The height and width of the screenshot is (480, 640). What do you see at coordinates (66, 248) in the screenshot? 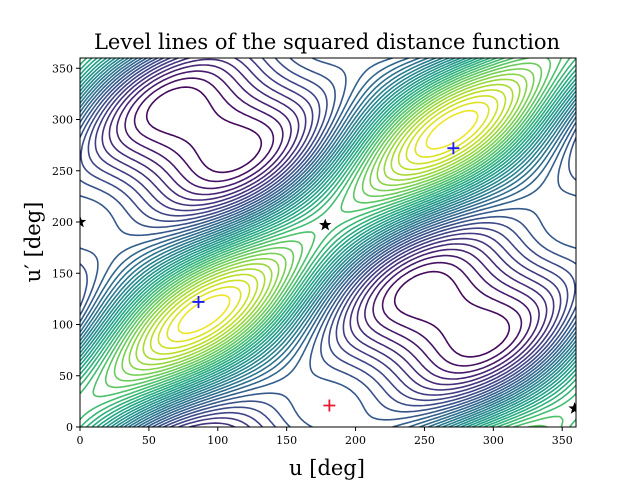
I see `y-axis: 0 50 100 150 200 250 300 350` at bounding box center [66, 248].